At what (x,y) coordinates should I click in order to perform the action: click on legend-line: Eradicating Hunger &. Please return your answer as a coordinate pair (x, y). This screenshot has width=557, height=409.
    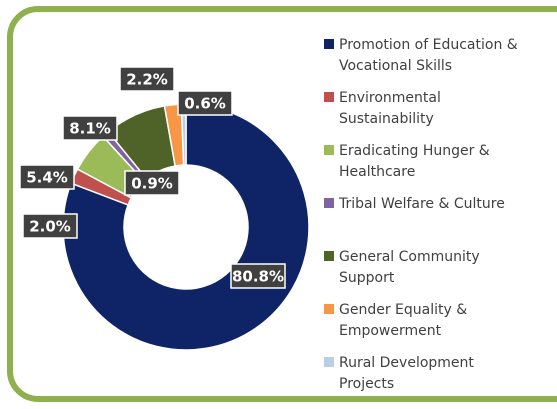
    Looking at the image, I should click on (414, 151).